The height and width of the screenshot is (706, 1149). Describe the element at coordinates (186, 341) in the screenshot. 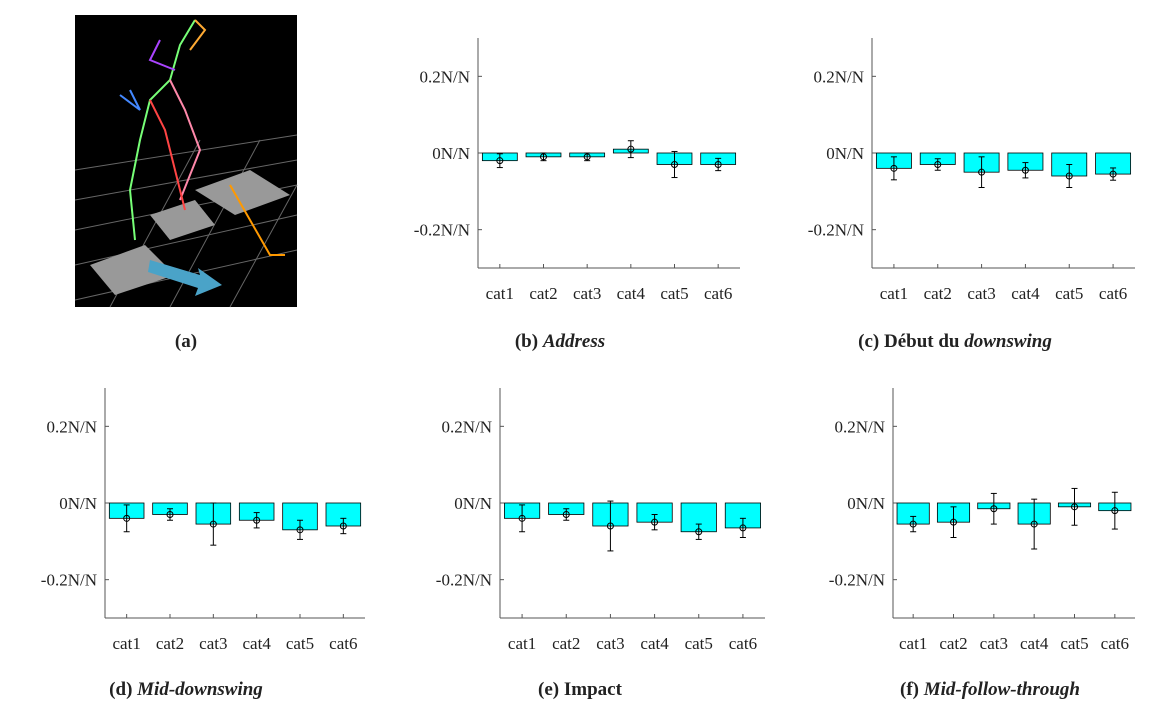

I see `panel-caption: (a)` at that location.